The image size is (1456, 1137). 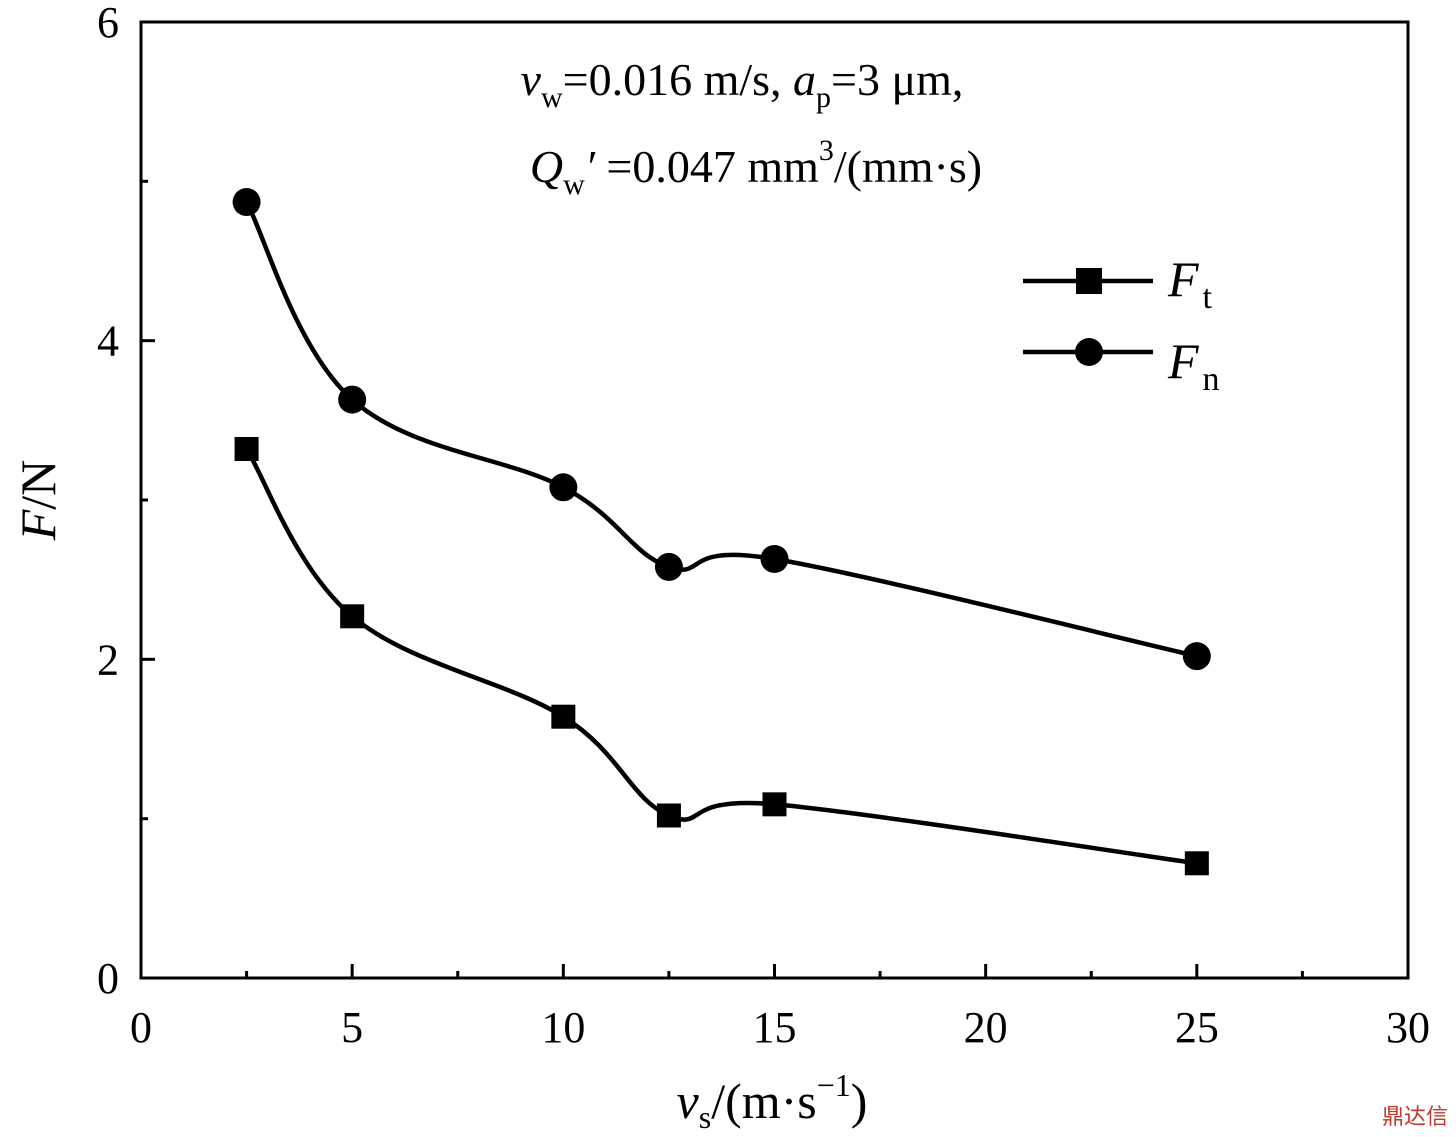 I want to click on annotation-line-1: vw=0.016 m/s, ap=3 μm,, so click(x=742, y=84).